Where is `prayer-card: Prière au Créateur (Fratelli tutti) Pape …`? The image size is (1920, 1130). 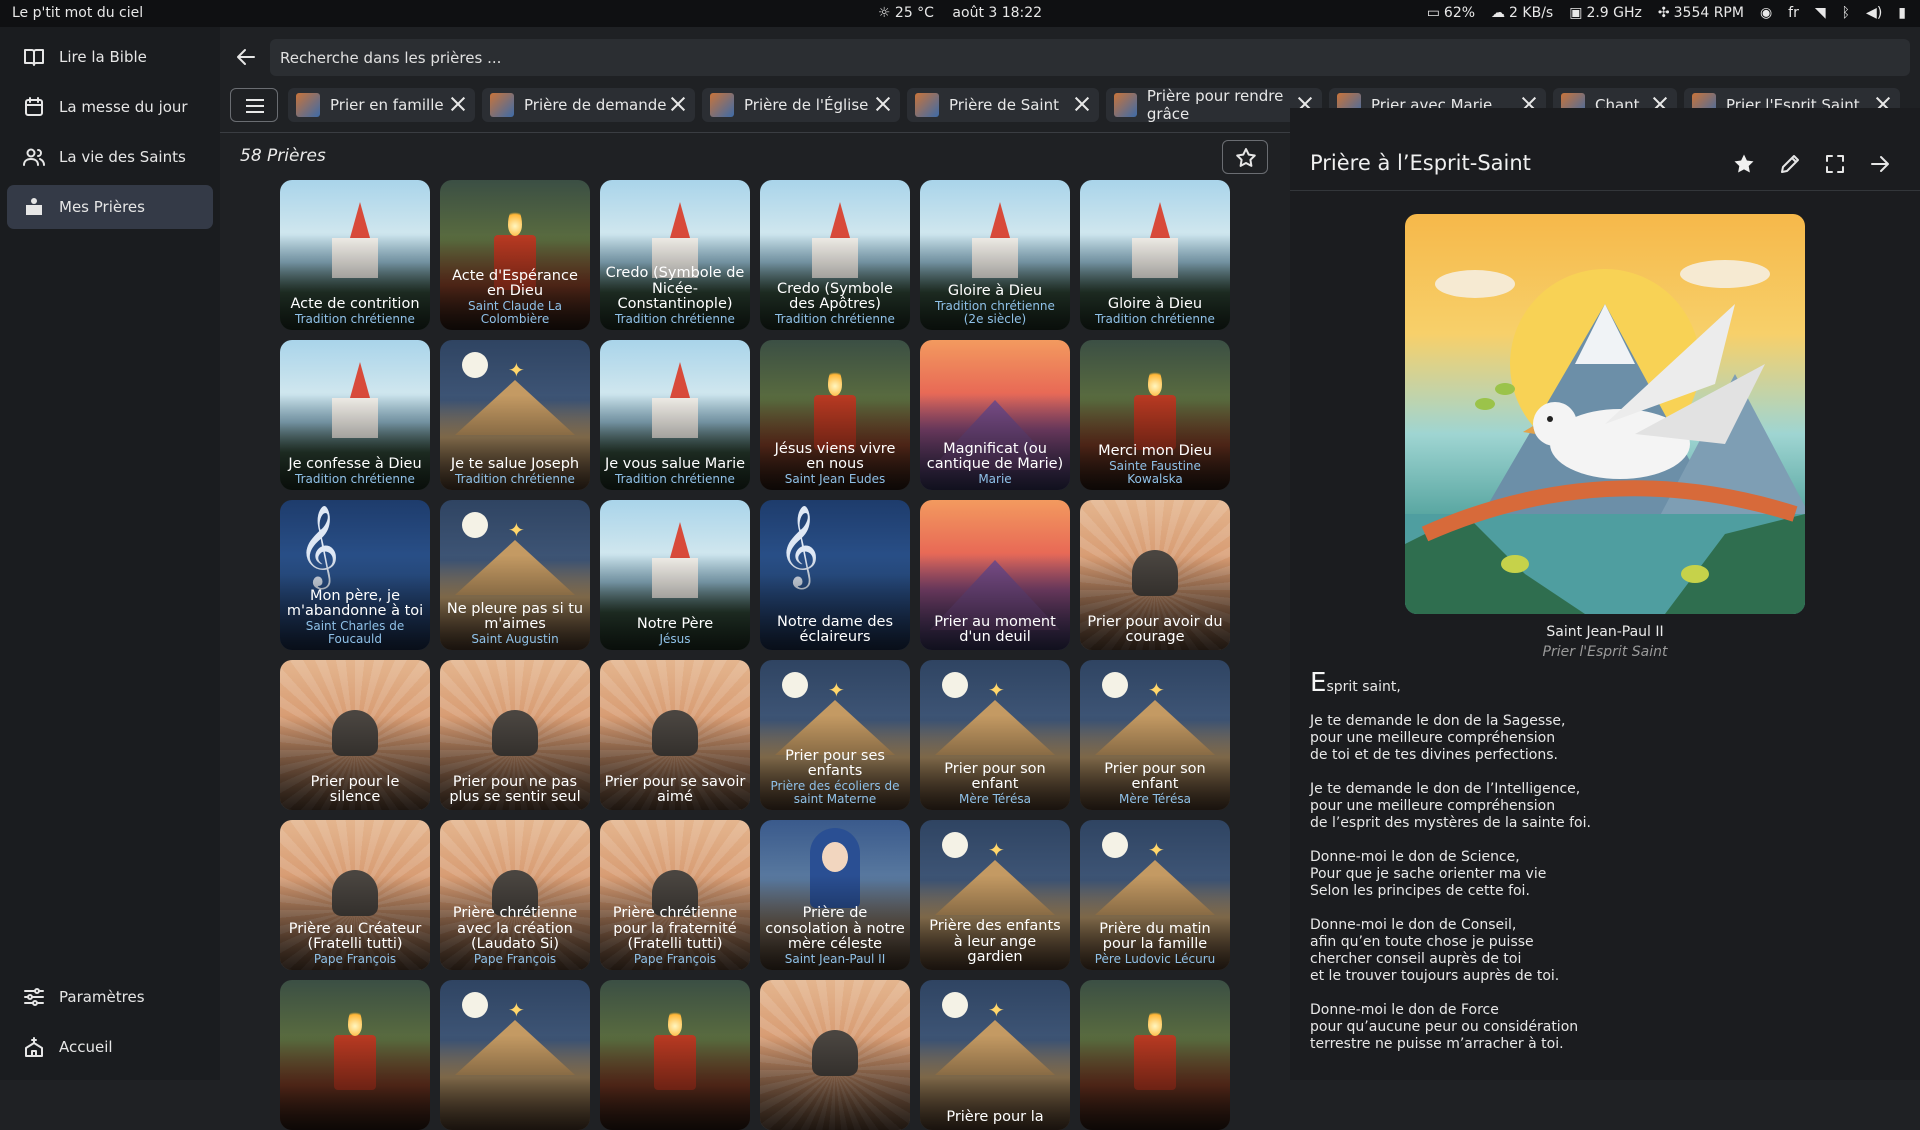 prayer-card: Prière au Créateur (Fratelli tutti) Pape … is located at coordinates (355, 895).